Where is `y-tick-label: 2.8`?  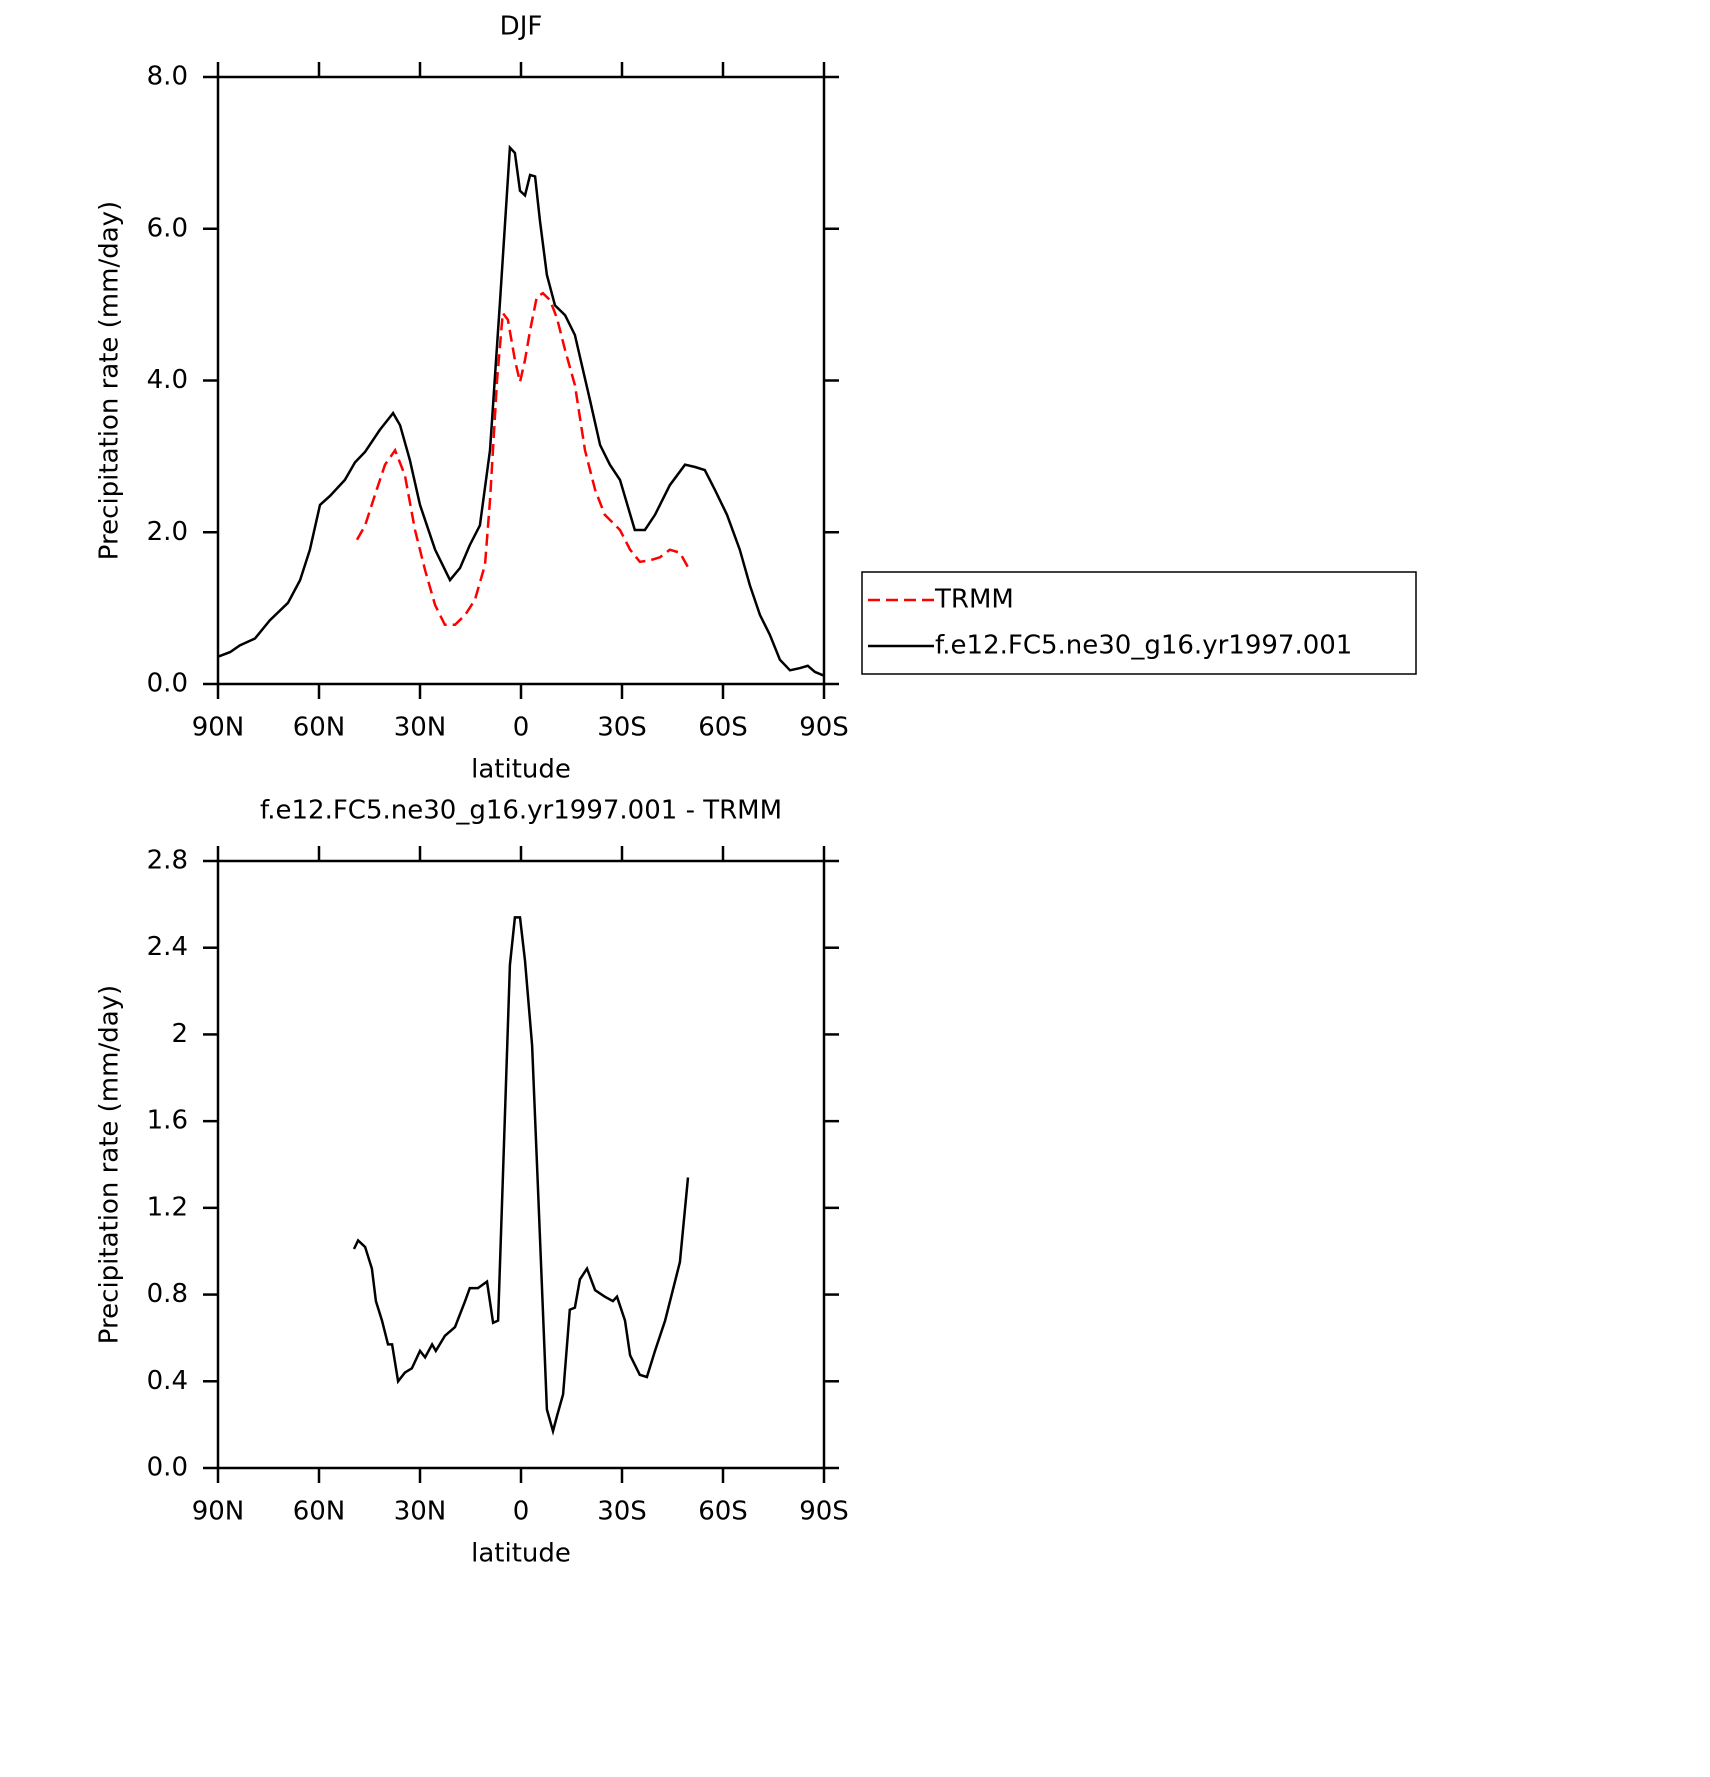
y-tick-label: 2.8 is located at coordinates (167, 861).